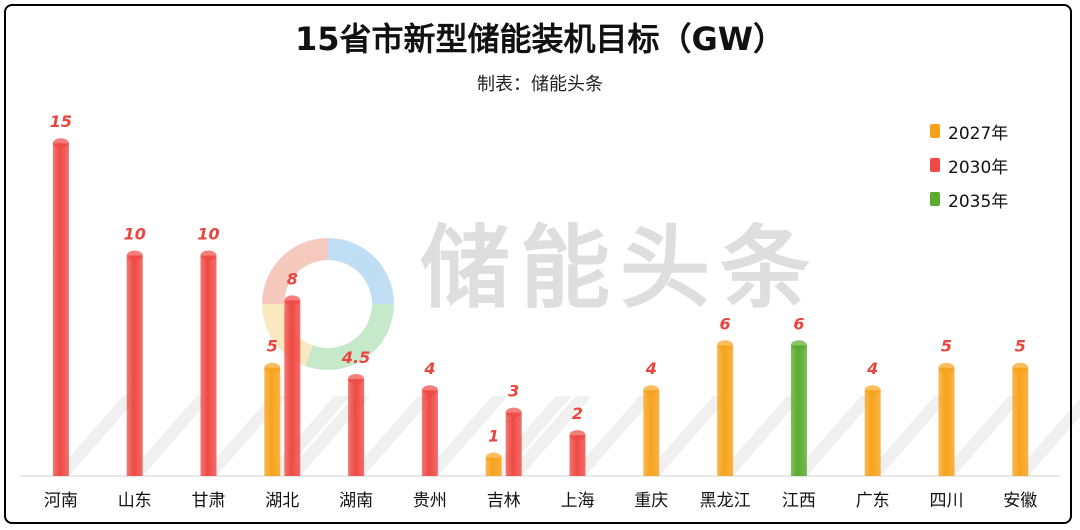 Image resolution: width=1080 pixels, height=530 pixels. I want to click on x-tick-label-山东: 山东, so click(135, 501).